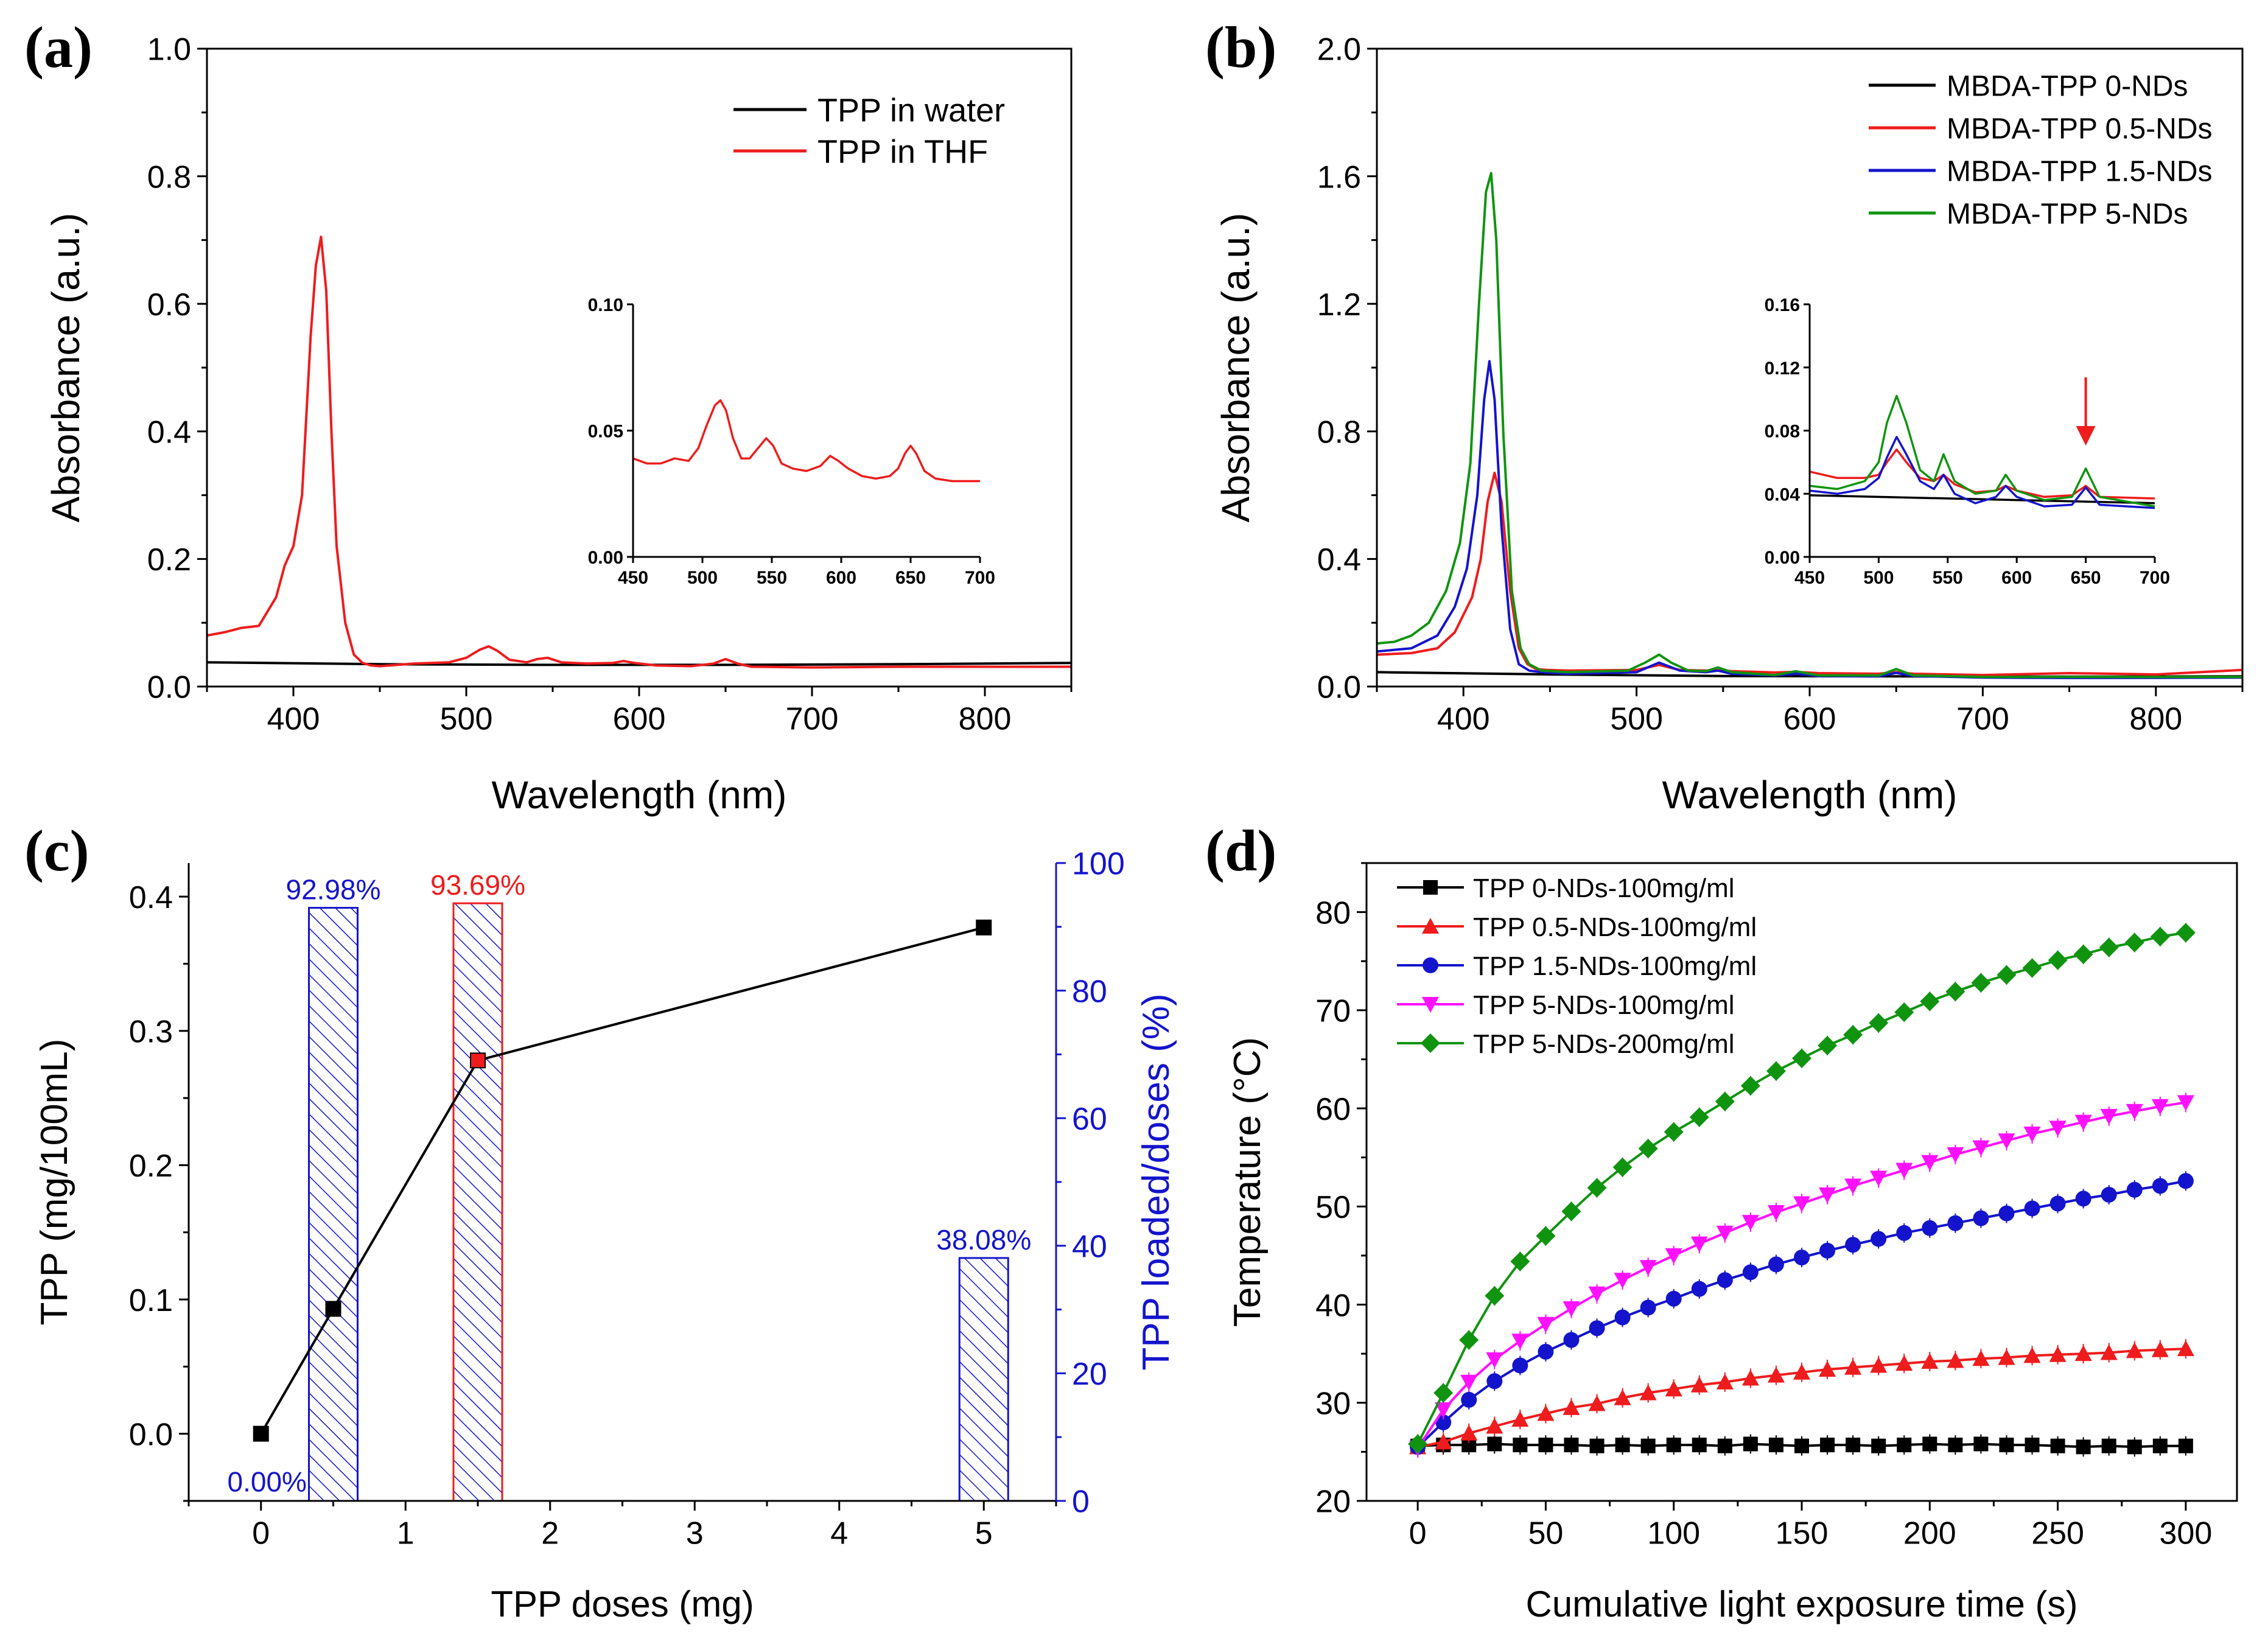 This screenshot has height=1650, width=2268. What do you see at coordinates (1783, 494) in the screenshot?
I see `inset-ytick-label: 0.04` at bounding box center [1783, 494].